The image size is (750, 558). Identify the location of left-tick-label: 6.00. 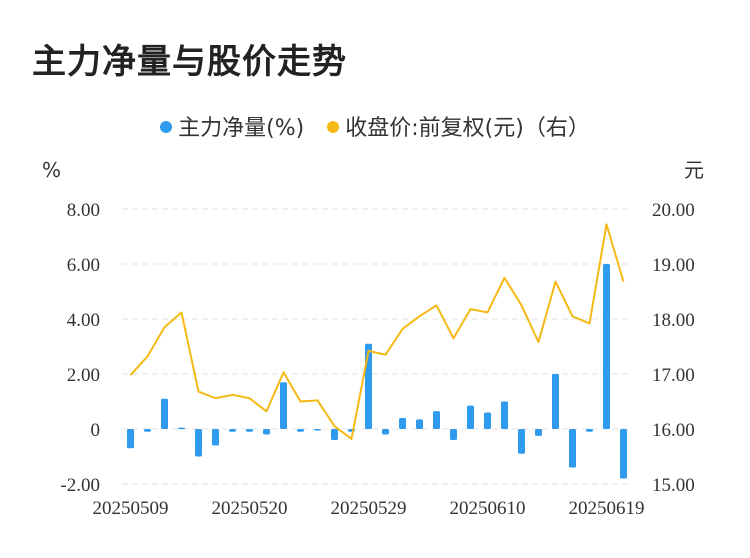
(83, 265).